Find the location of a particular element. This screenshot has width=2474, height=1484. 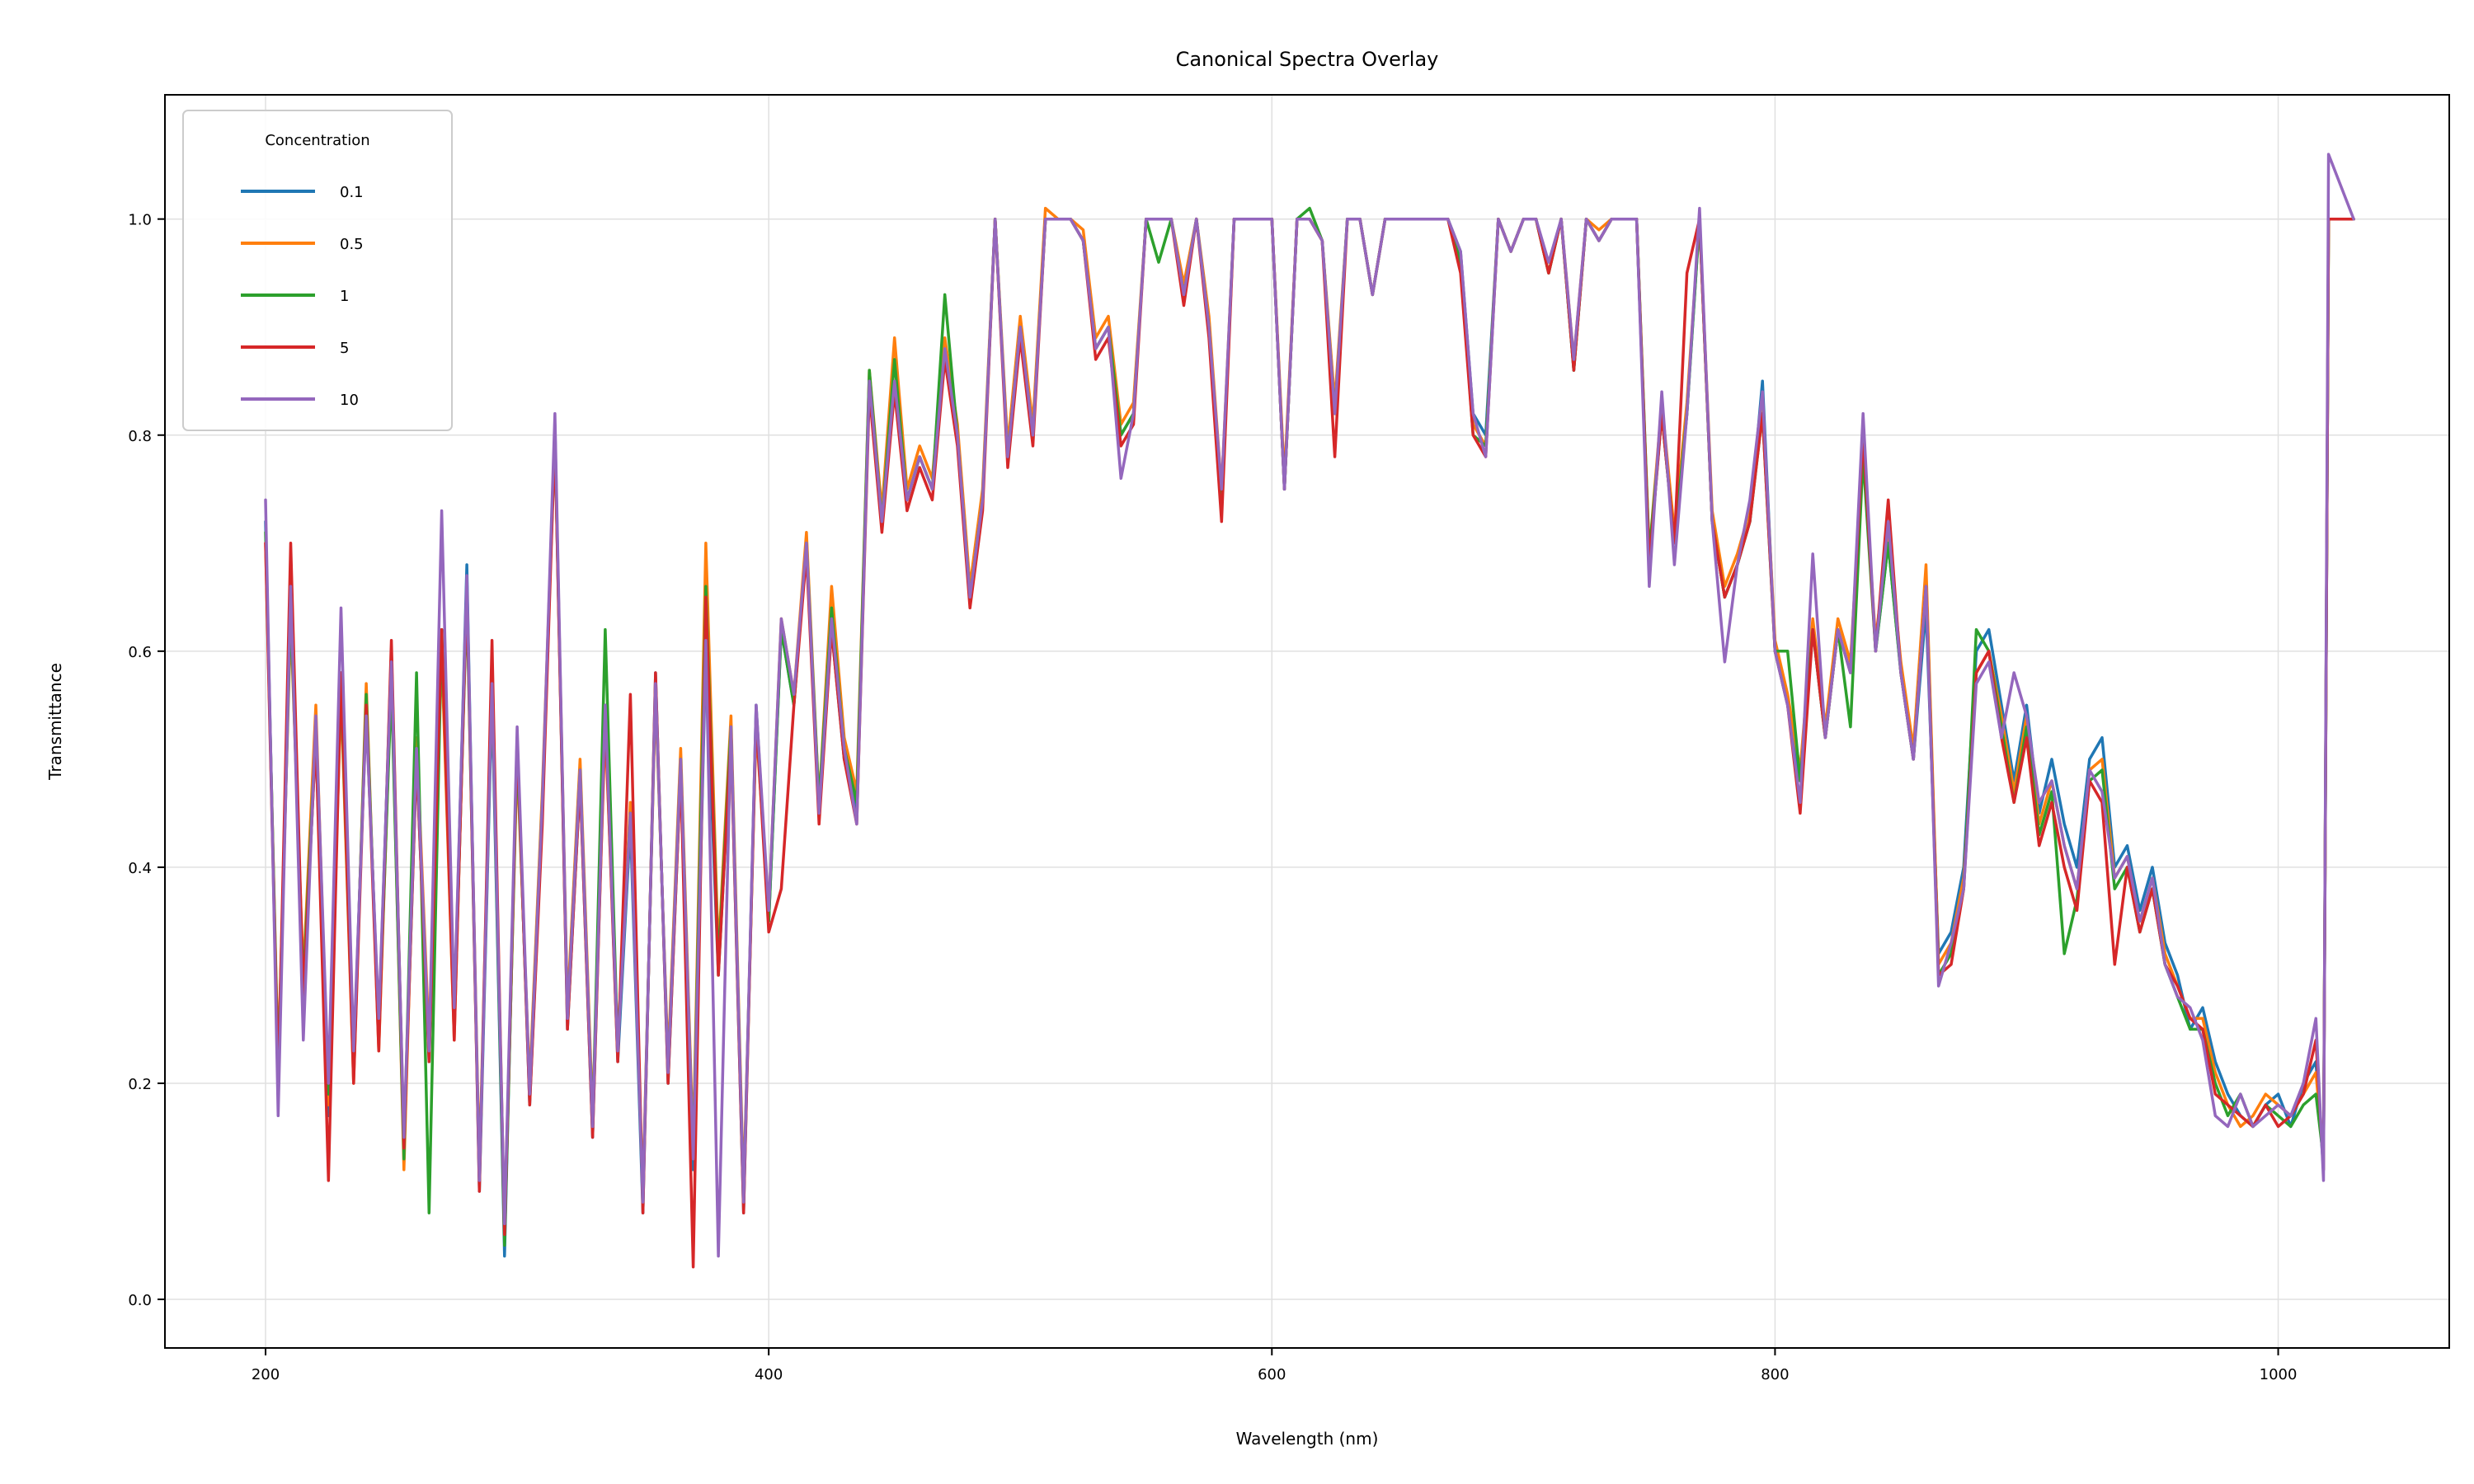

legend-title: Concentration is located at coordinates (317, 140).